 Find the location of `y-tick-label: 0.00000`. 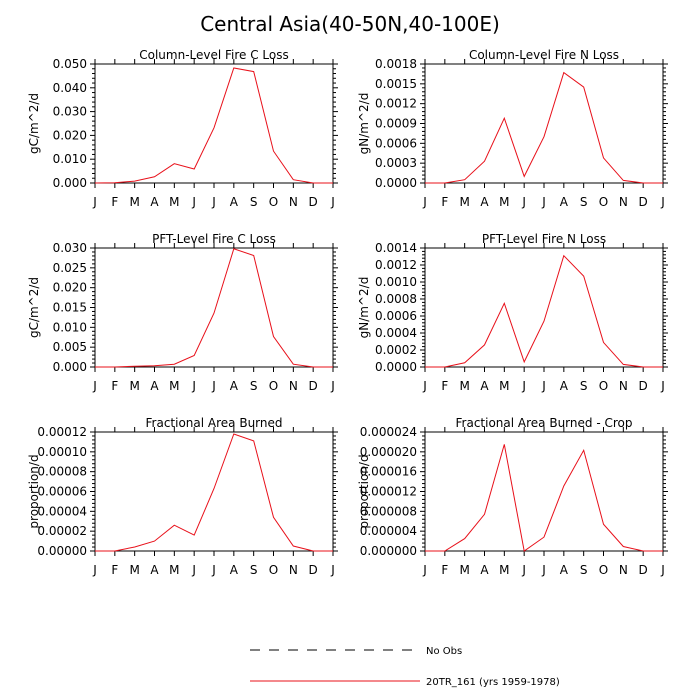

y-tick-label: 0.00000 is located at coordinates (62, 551).